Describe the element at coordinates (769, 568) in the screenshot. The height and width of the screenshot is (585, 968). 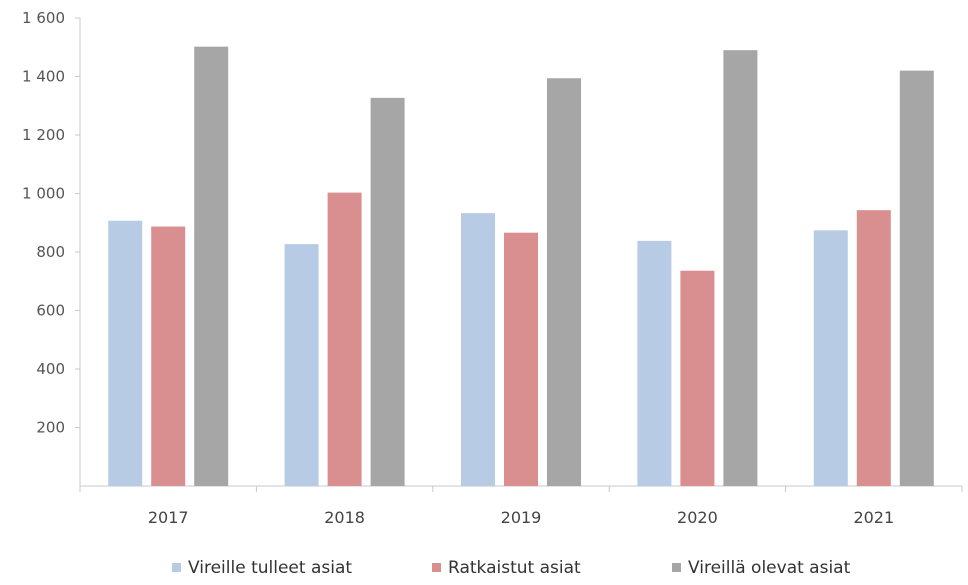
I see `legend-label: Vireillä olevat asiat` at that location.